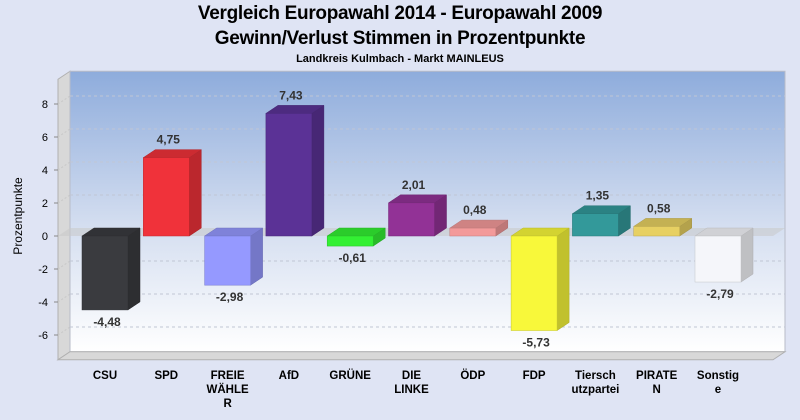  I want to click on value-label: -2,98, so click(230, 297).